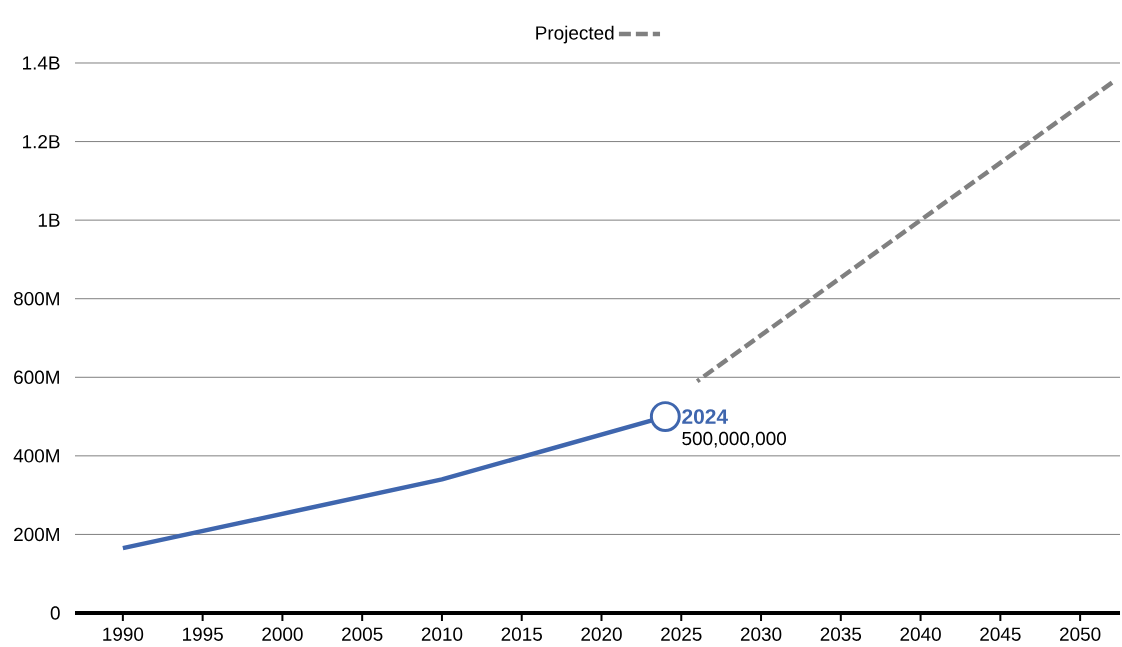 The image size is (1122, 647). Describe the element at coordinates (601, 634) in the screenshot. I see `x-tick-label: 2020` at that location.